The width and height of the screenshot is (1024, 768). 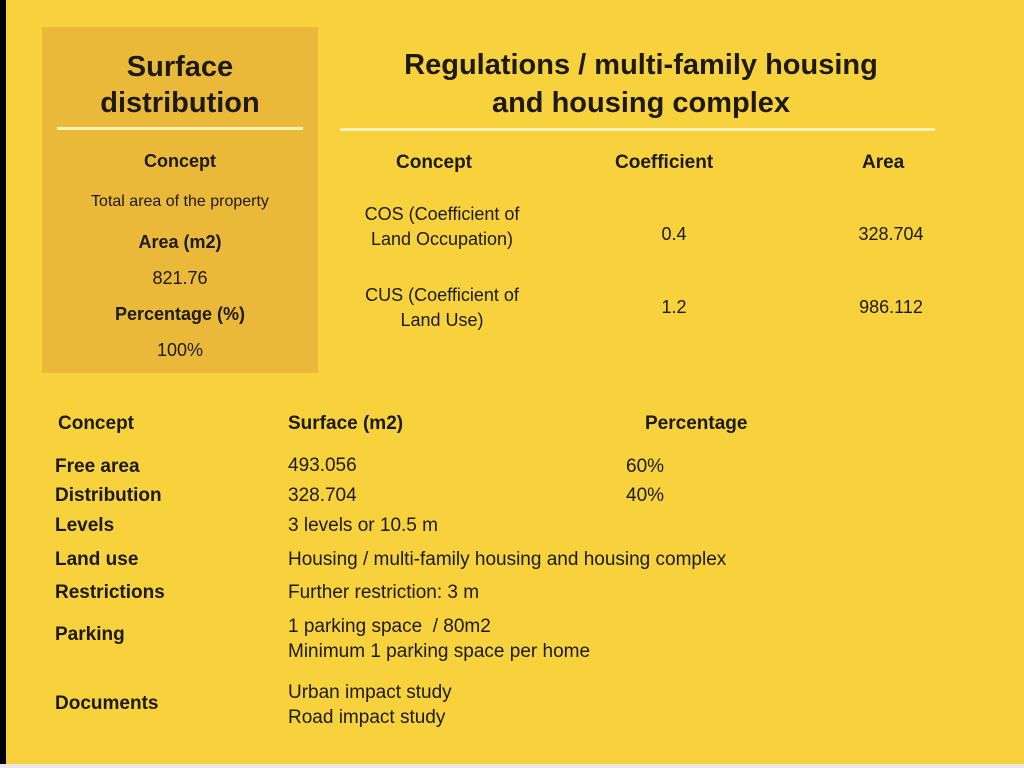 I want to click on regulations-header-area: Area, so click(x=883, y=162).